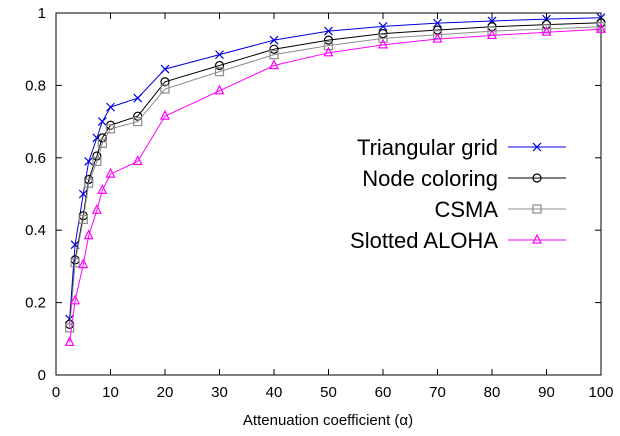 Image resolution: width=620 pixels, height=436 pixels. I want to click on x-tick-label: 20, so click(165, 392).